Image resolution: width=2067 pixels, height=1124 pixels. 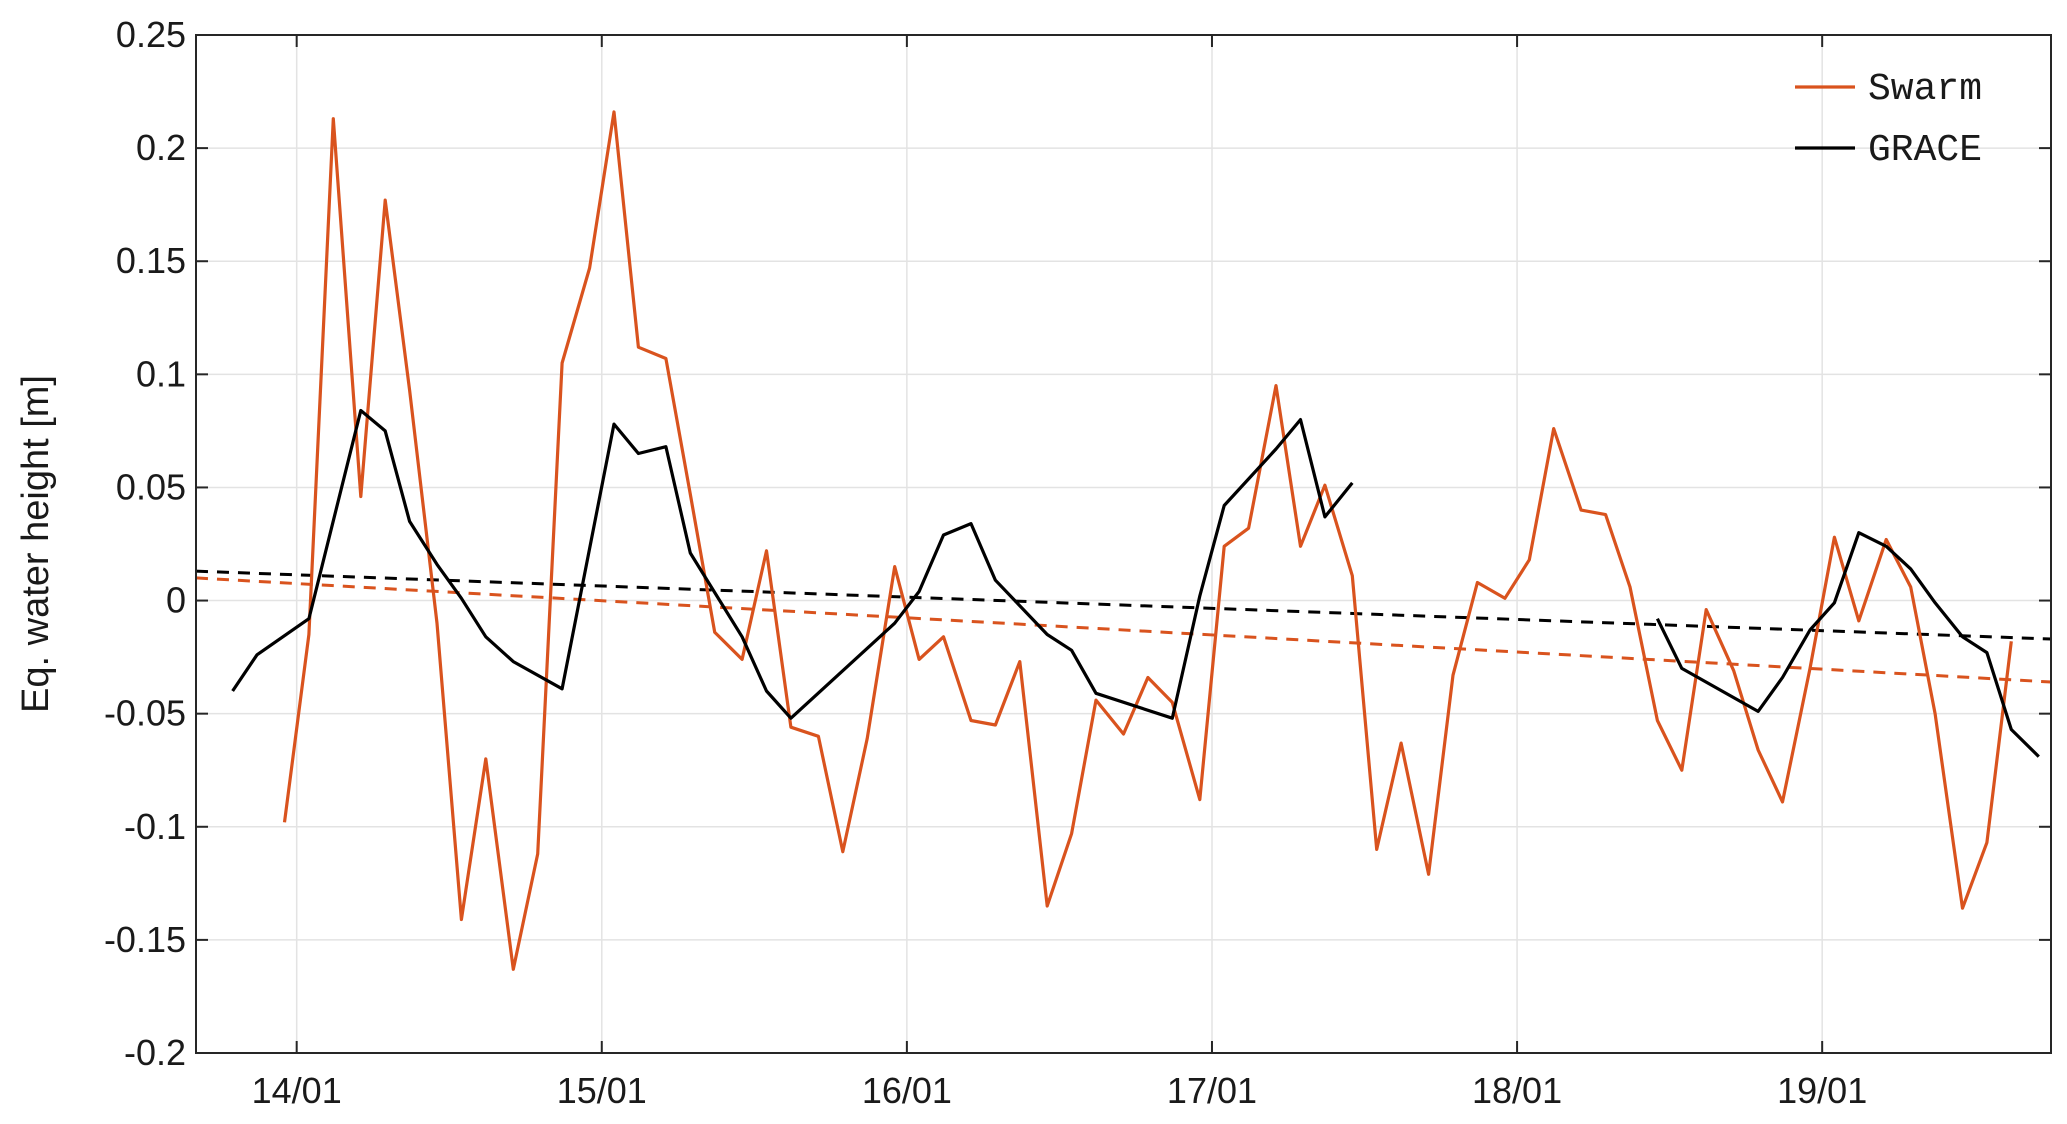 I want to click on x-tick-label: 15/01, so click(x=602, y=1090).